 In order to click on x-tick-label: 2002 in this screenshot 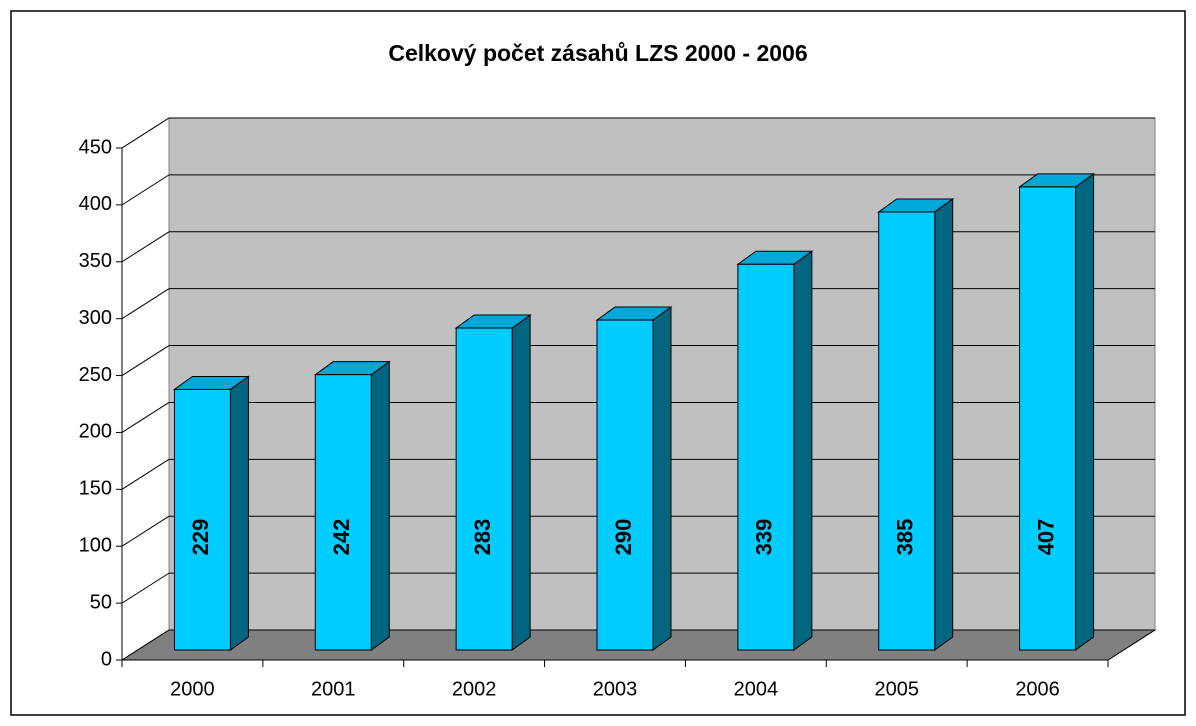, I will do `click(474, 689)`.